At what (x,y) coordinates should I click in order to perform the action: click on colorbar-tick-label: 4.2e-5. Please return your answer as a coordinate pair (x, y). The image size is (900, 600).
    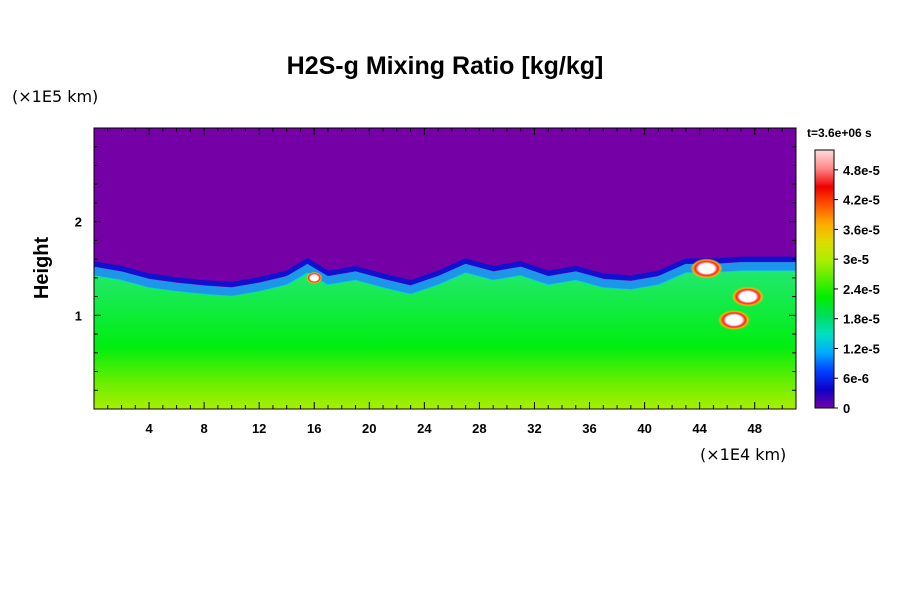
    Looking at the image, I should click on (861, 200).